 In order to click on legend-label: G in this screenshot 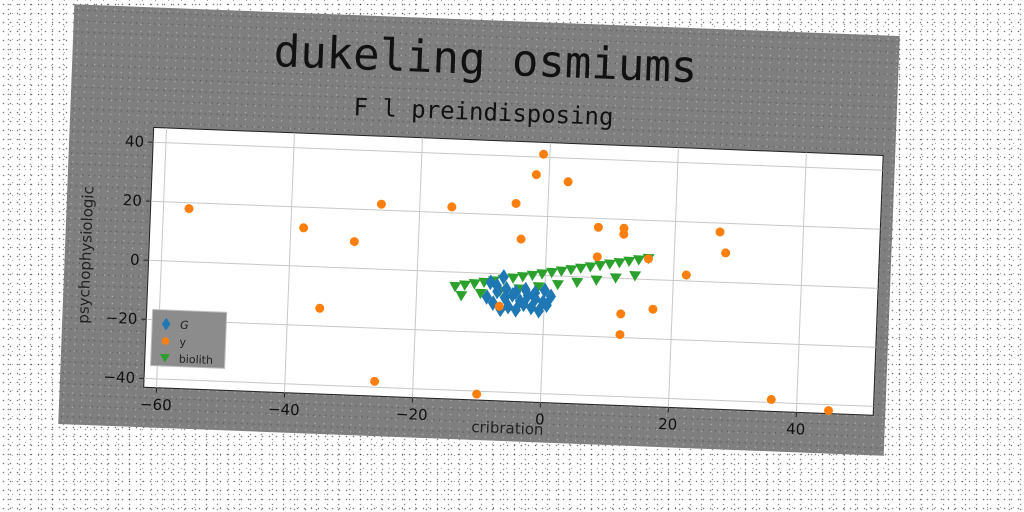, I will do `click(184, 325)`.